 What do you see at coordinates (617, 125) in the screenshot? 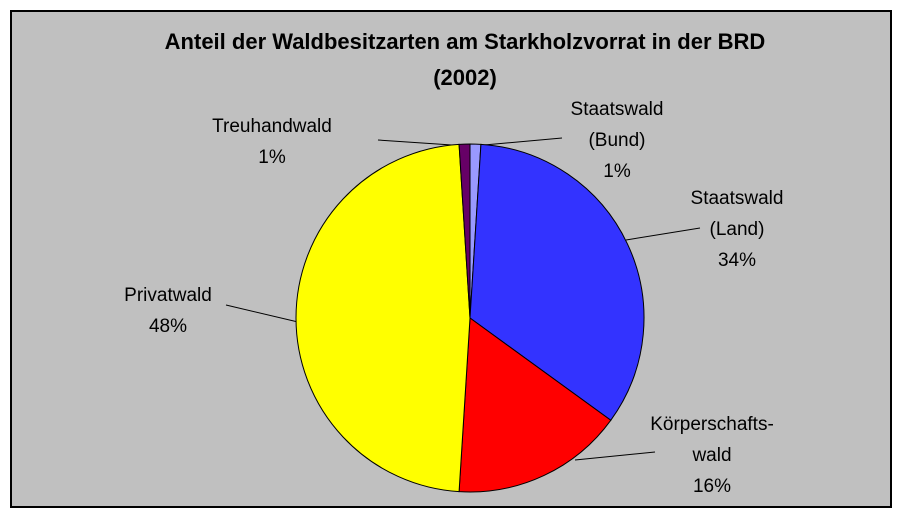
I see `category-label: Staatswald (Bund)` at bounding box center [617, 125].